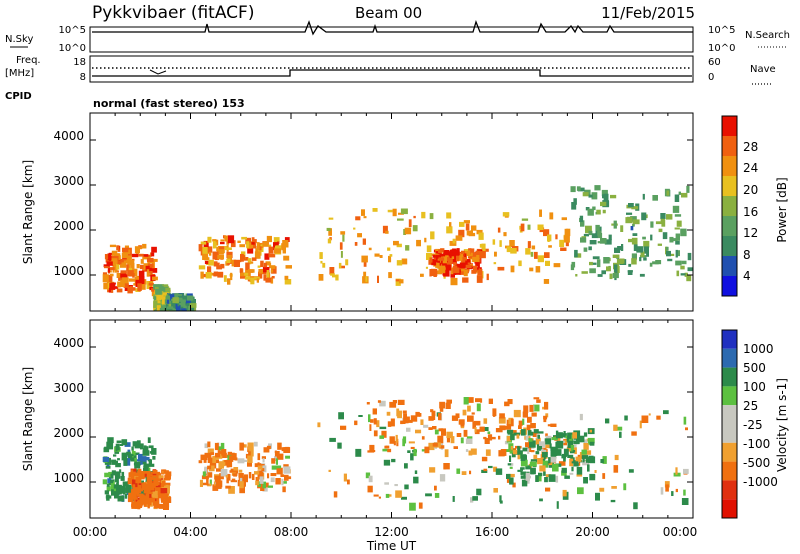 The height and width of the screenshot is (554, 800). Describe the element at coordinates (392, 28) in the screenshot. I see `nsky-line` at that location.